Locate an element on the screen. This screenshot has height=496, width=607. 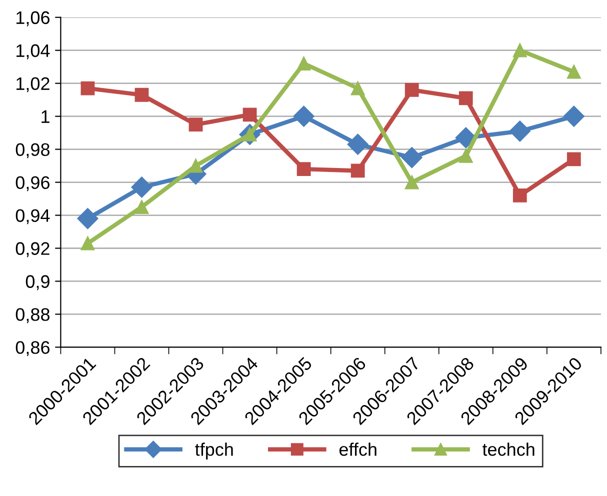
y-tick-label: 0,86 is located at coordinates (33, 348).